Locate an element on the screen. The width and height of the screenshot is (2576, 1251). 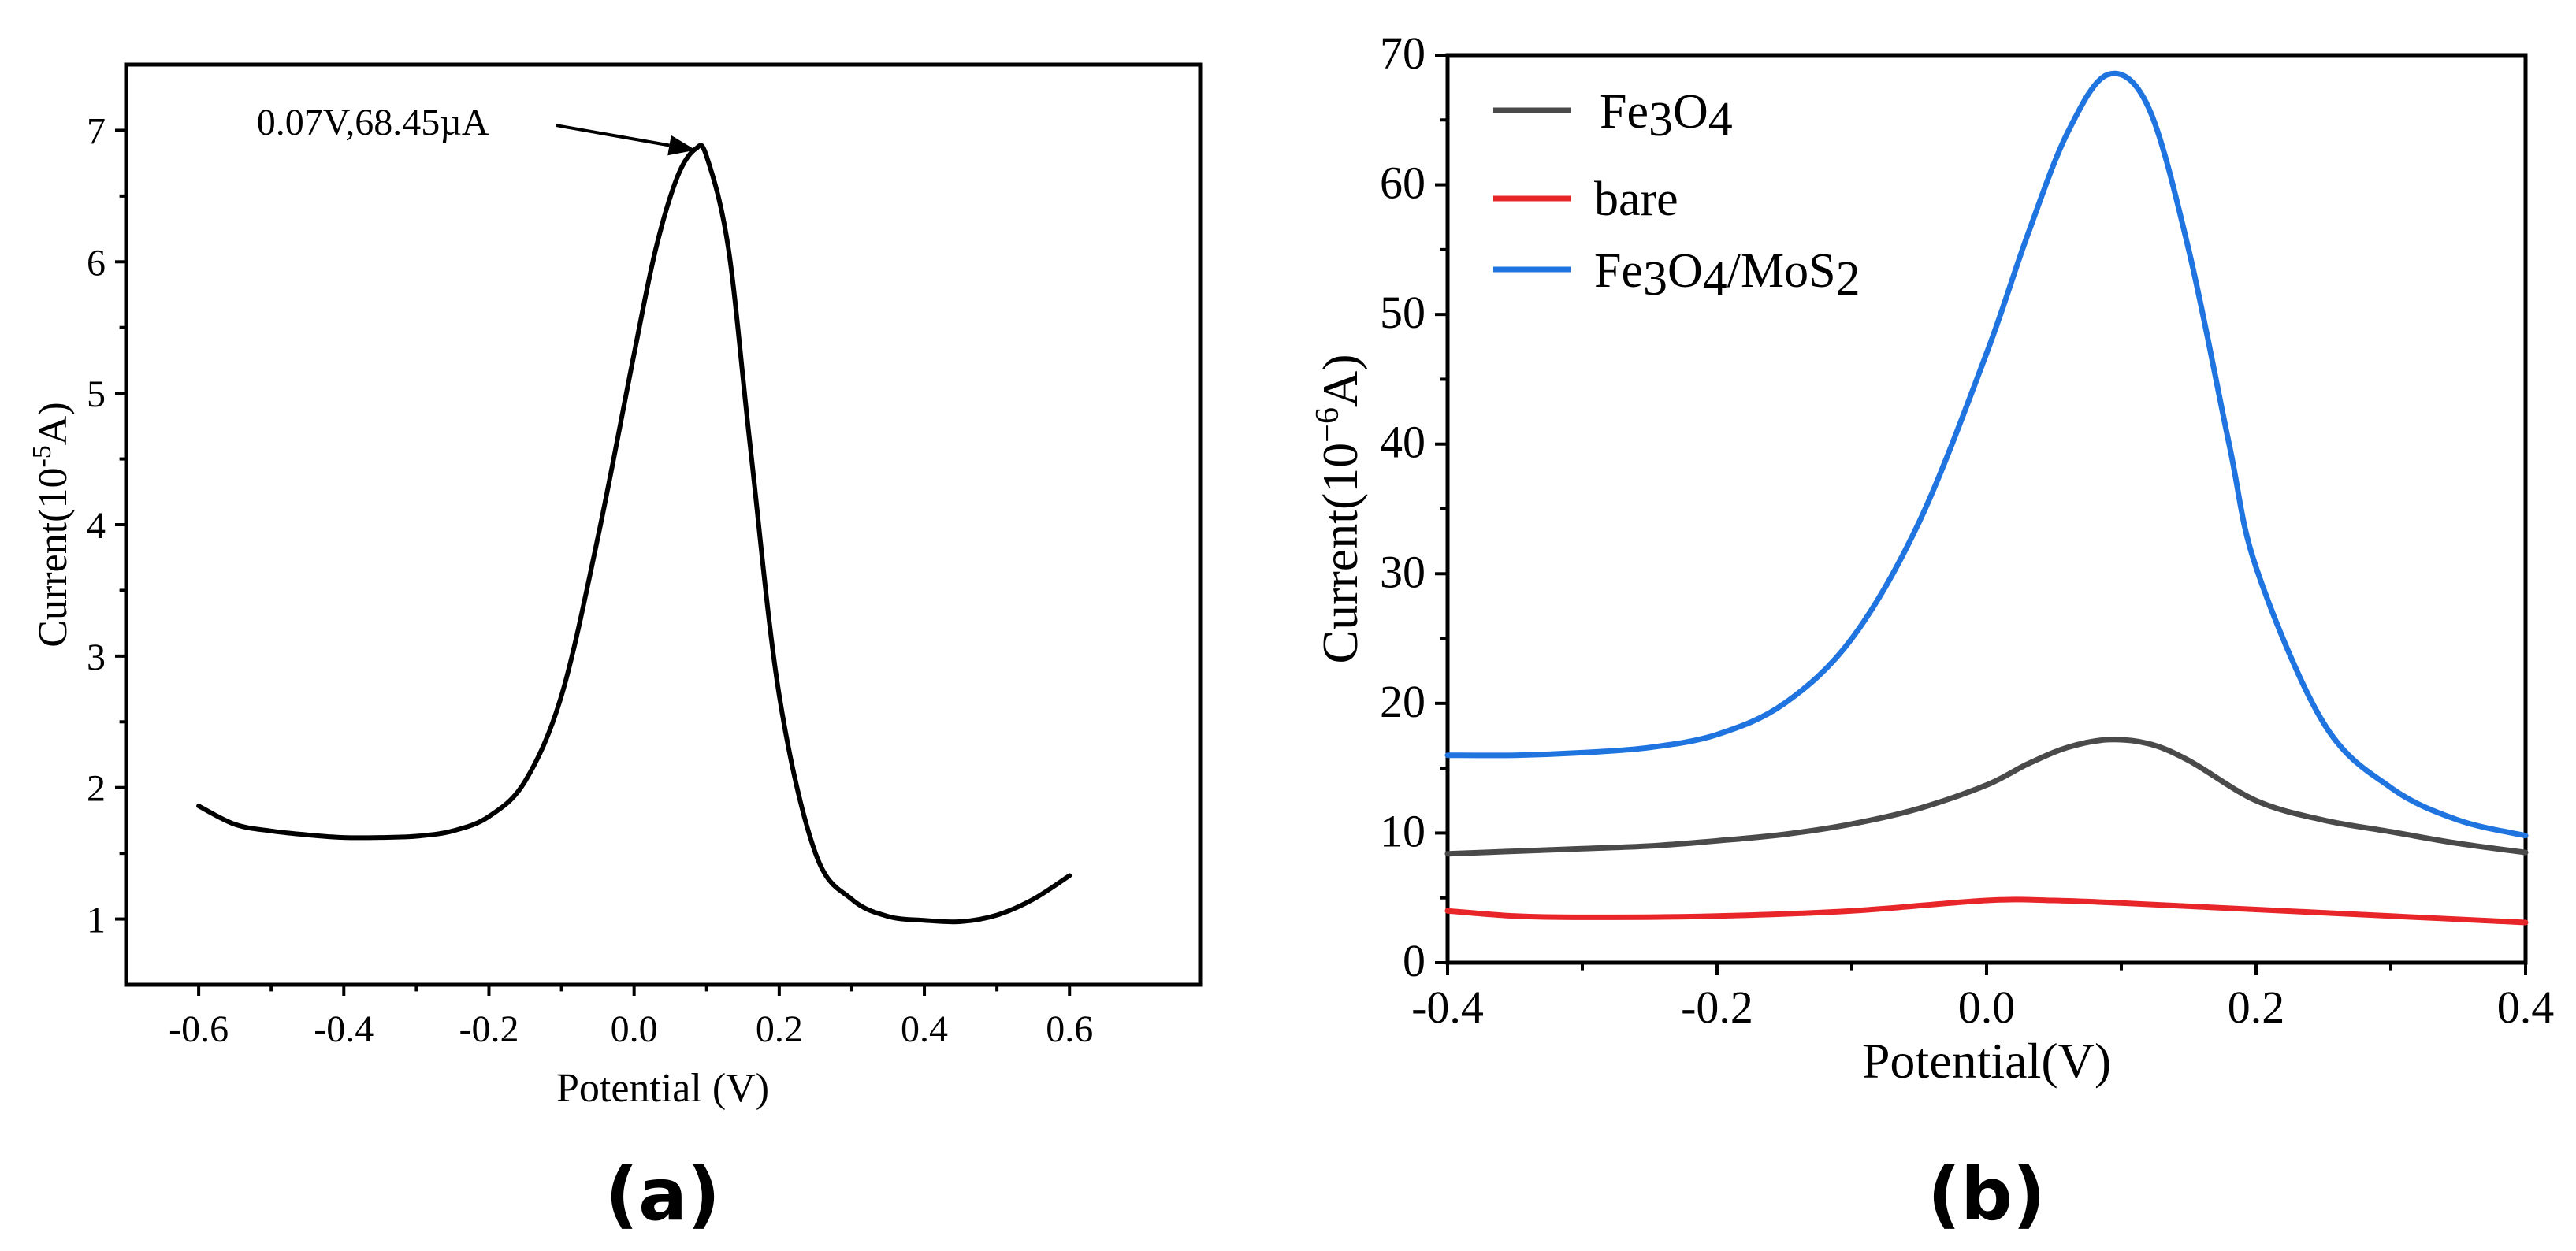
y-tick-label: 7 is located at coordinates (96, 131).